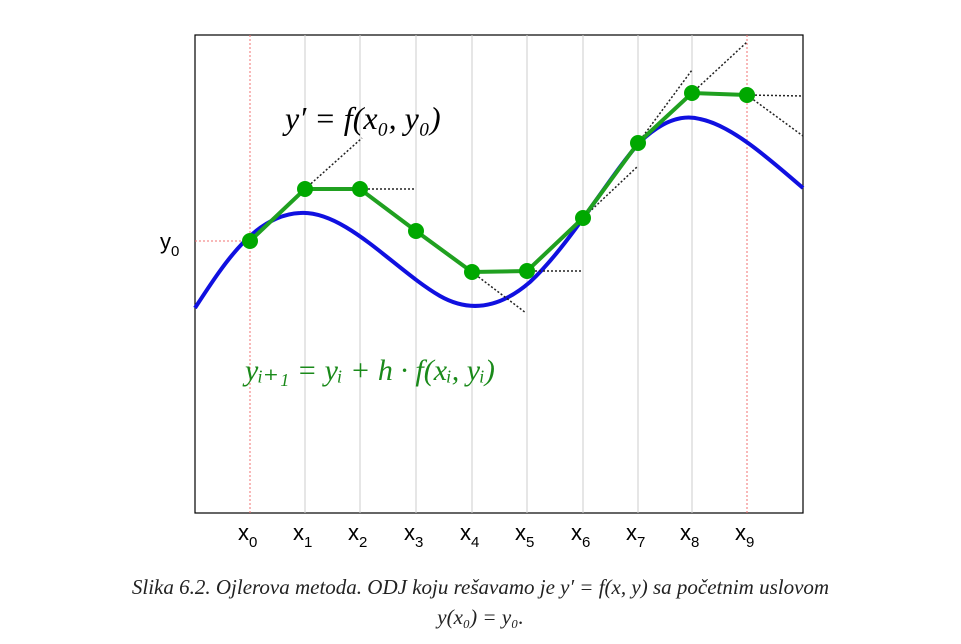  I want to click on x-tick-label: x3, so click(413, 535).